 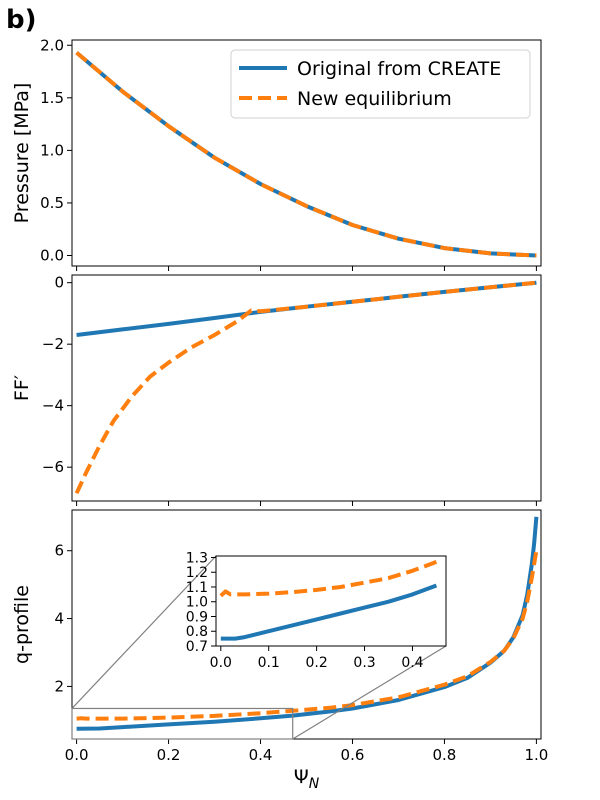 I want to click on y-tick-label-q-profile-inset: 0.7, so click(x=197, y=647).